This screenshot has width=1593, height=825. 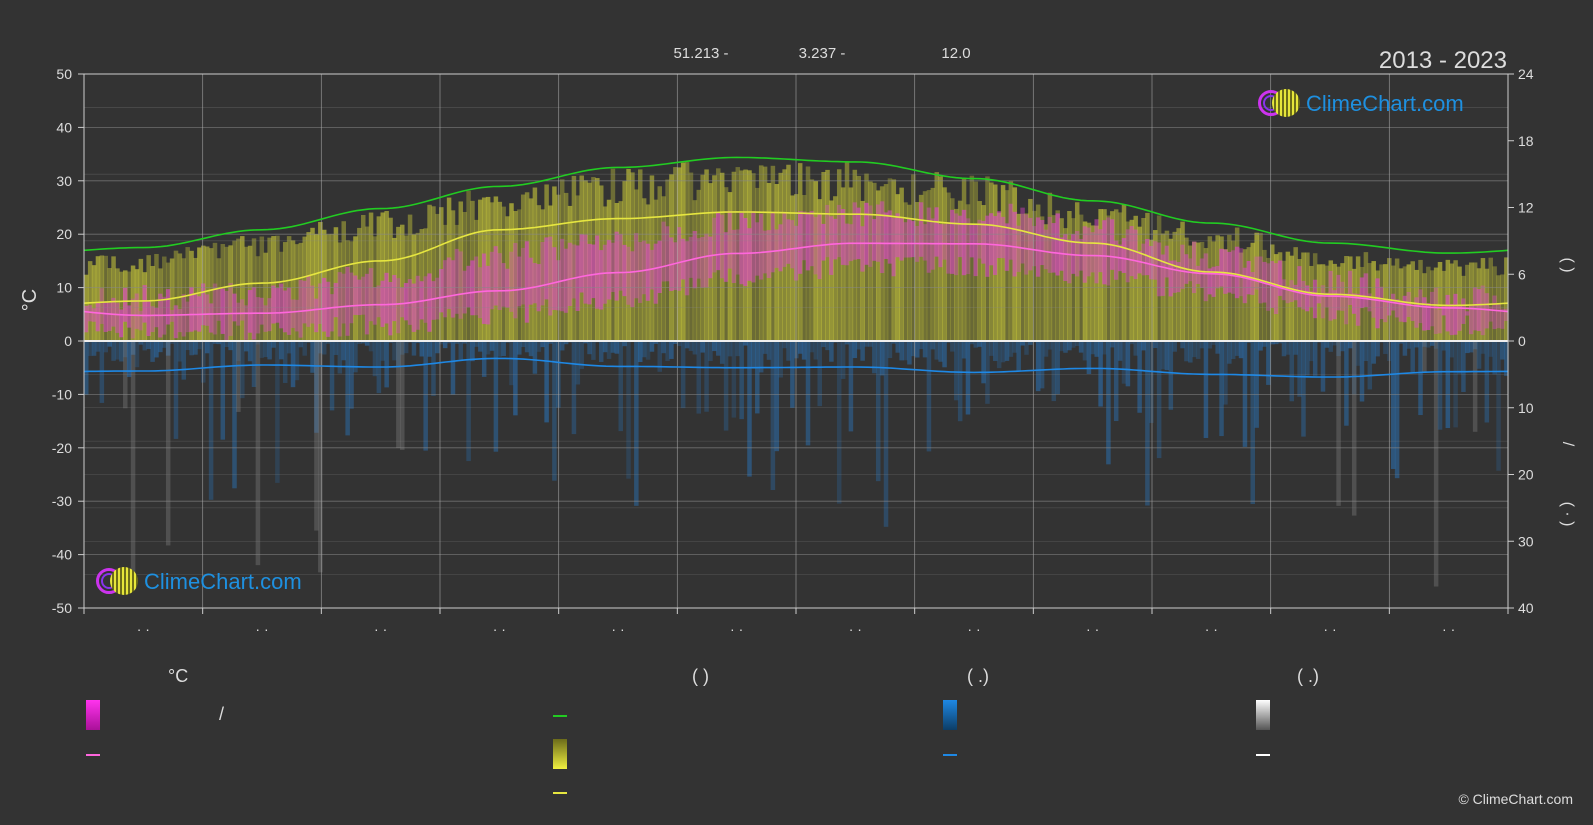 What do you see at coordinates (1567, 264) in the screenshot?
I see `right-axis-label-top: ( )` at bounding box center [1567, 264].